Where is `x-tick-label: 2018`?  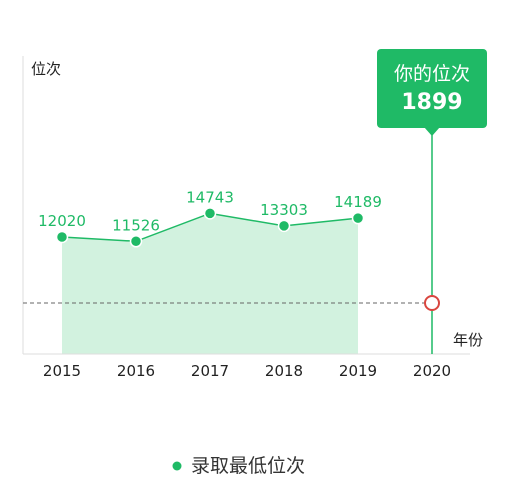 x-tick-label: 2018 is located at coordinates (284, 371).